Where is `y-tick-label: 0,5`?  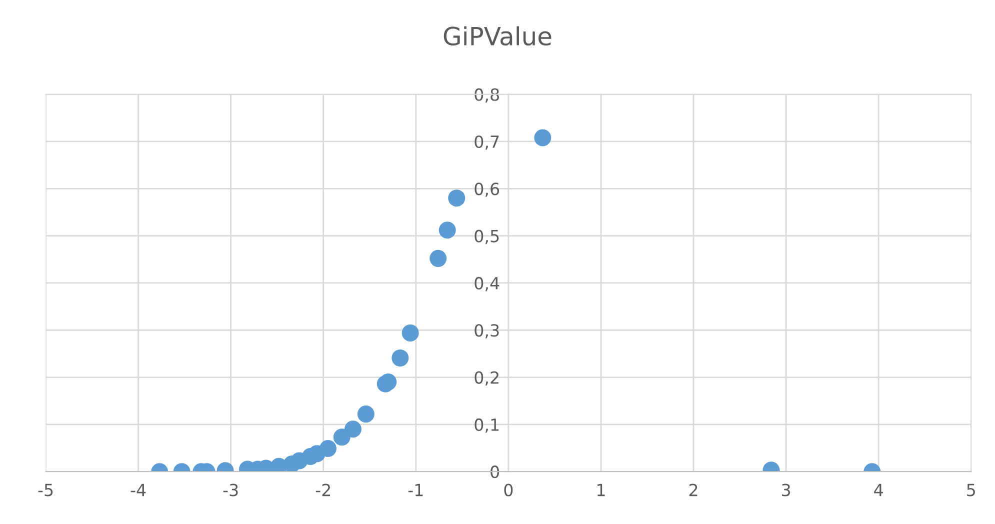
y-tick-label: 0,5 is located at coordinates (486, 237).